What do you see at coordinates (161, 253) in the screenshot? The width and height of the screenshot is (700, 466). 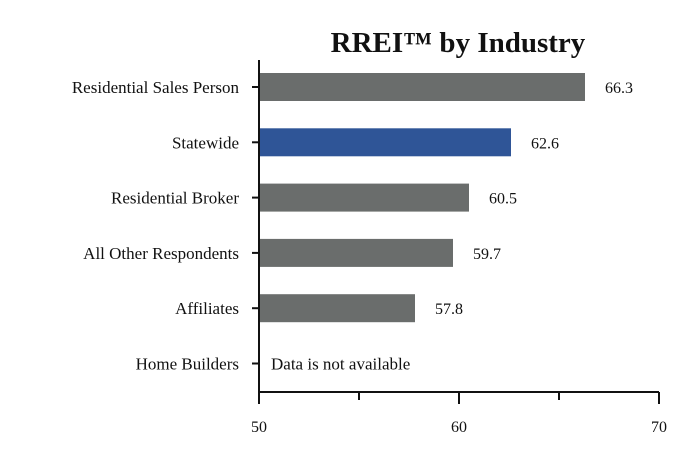 I see `category-label: All Other Respondents` at bounding box center [161, 253].